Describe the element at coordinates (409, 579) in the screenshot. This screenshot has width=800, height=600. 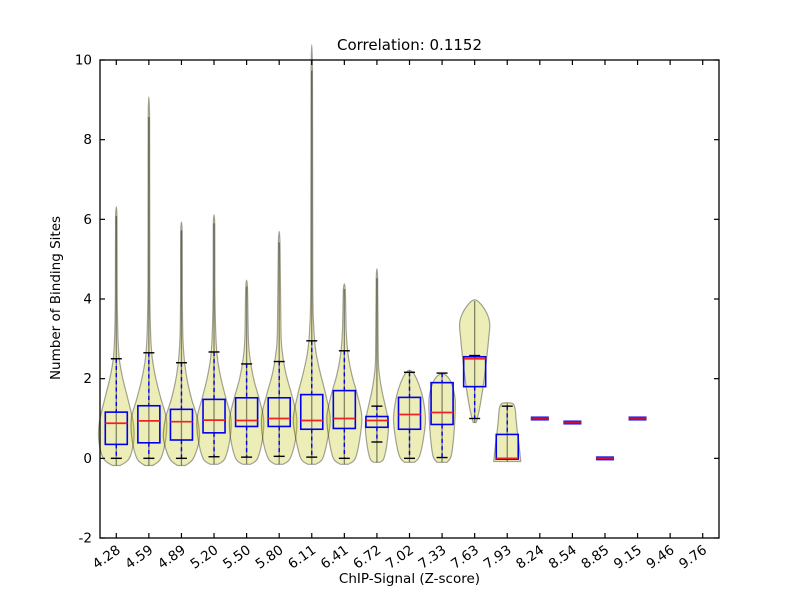
I see `x-axis-label: ChIP-Signal (Z-score)` at that location.